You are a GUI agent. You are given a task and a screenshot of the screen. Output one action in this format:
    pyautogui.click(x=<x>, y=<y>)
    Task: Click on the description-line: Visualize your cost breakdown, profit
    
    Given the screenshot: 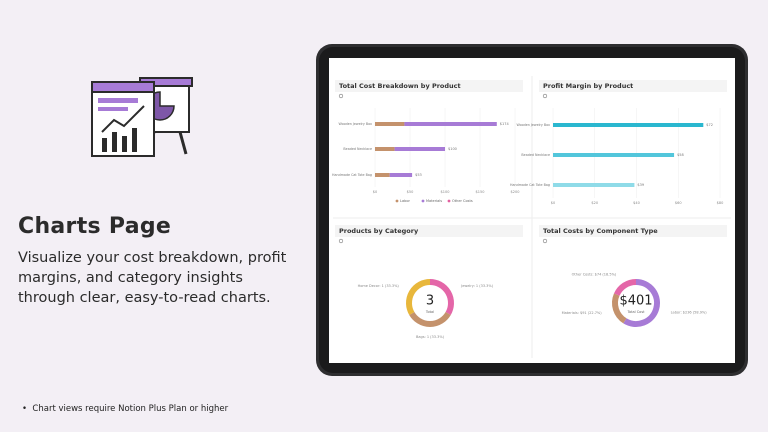 What is the action you would take?
    pyautogui.click(x=152, y=258)
    